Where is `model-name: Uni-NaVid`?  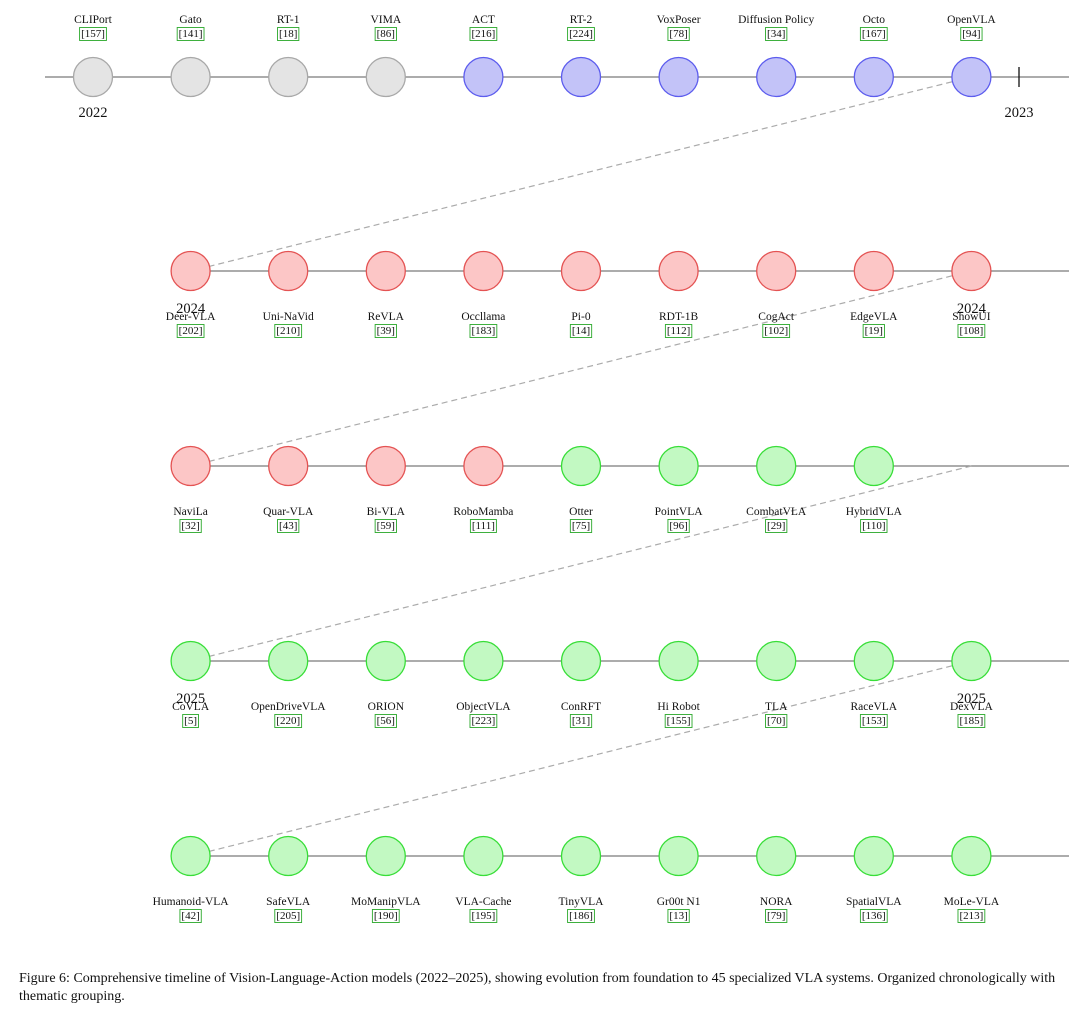 model-name: Uni-NaVid is located at coordinates (288, 317).